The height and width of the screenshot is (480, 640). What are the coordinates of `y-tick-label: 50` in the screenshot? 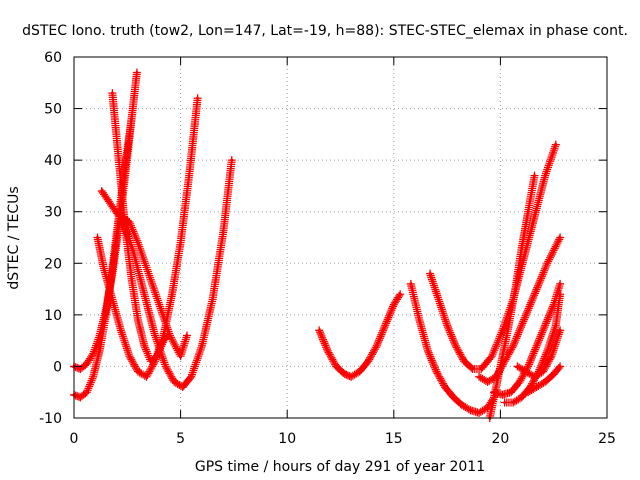 It's located at (53, 110).